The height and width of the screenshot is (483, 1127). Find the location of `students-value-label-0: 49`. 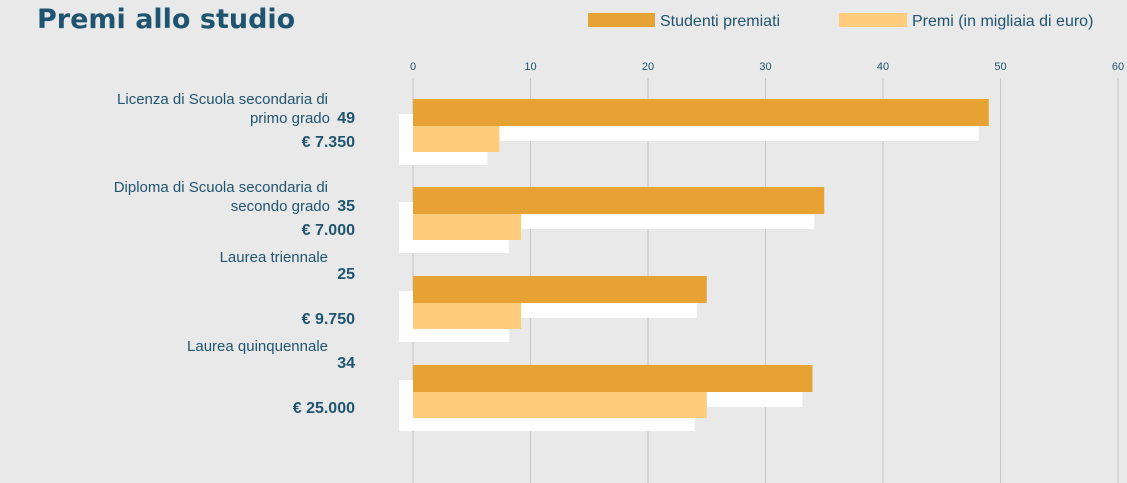

students-value-label-0: 49 is located at coordinates (346, 118).